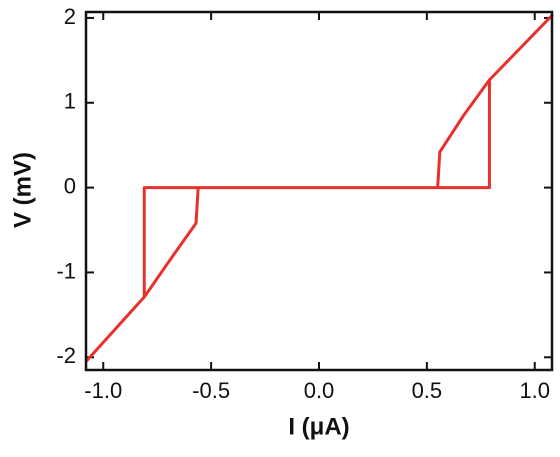 The width and height of the screenshot is (560, 457). Describe the element at coordinates (103, 390) in the screenshot. I see `x-tick-label: -1.0` at that location.